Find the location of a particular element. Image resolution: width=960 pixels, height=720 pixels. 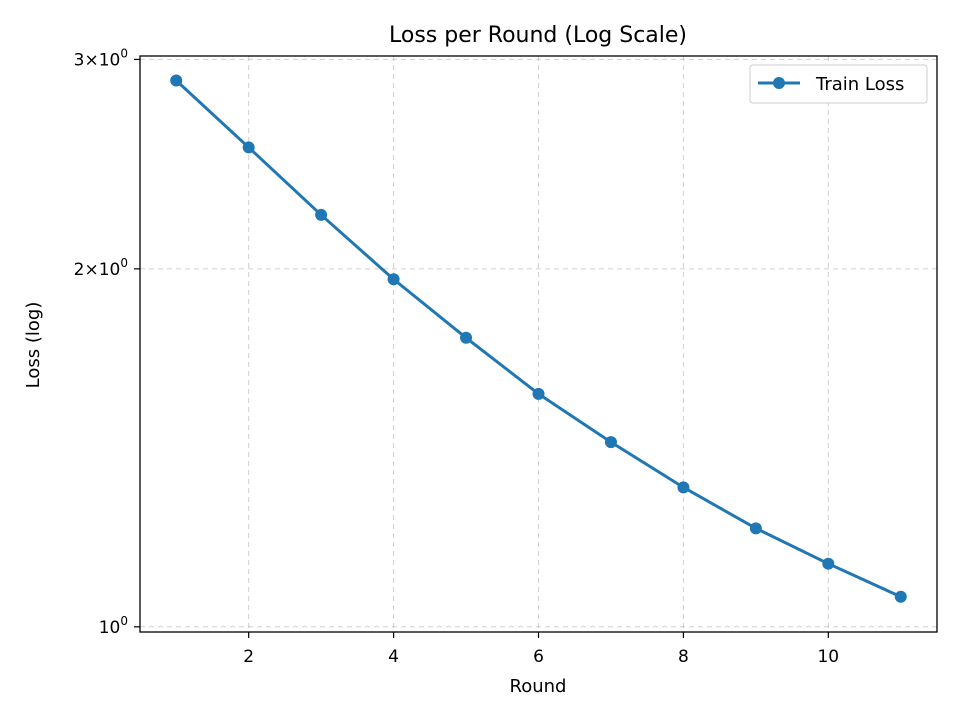

x-tick-label: 8 is located at coordinates (683, 657).